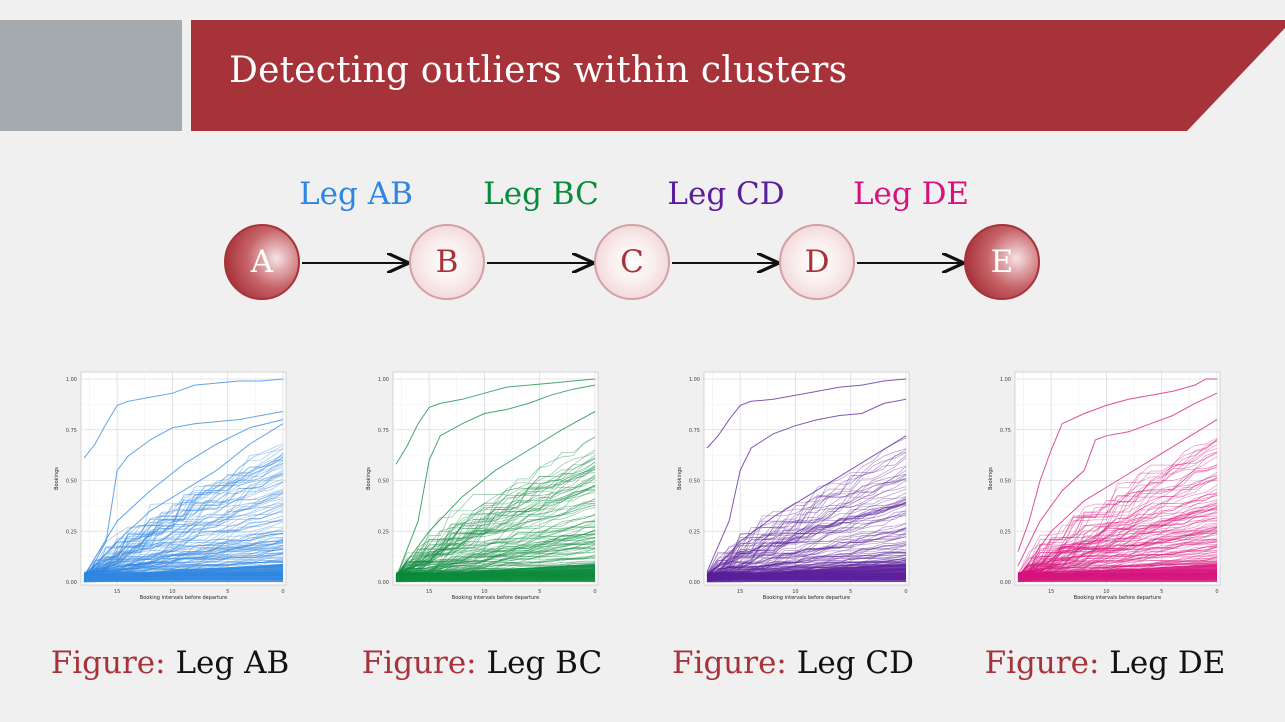 The image size is (1285, 722). I want to click on plot-area, so click(495, 478).